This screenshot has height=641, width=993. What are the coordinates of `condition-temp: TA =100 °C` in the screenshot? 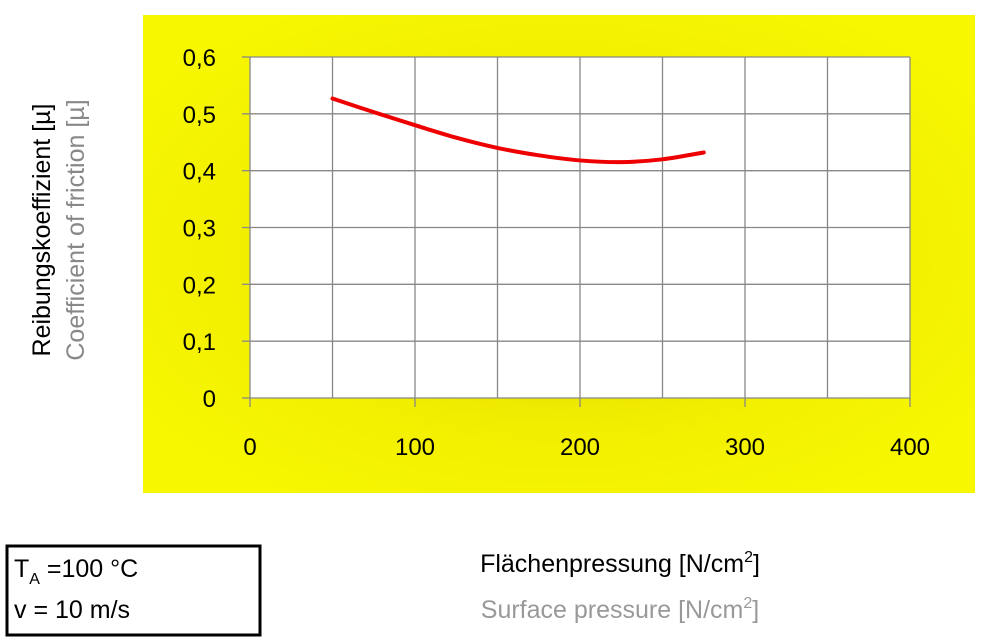 It's located at (76, 571).